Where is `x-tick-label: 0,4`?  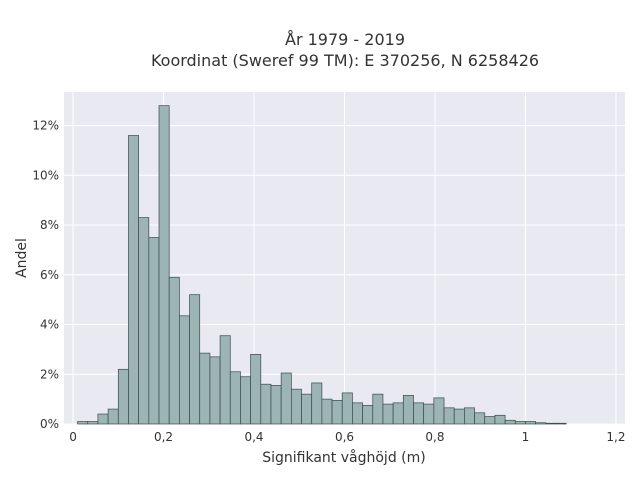
x-tick-label: 0,4 is located at coordinates (253, 437).